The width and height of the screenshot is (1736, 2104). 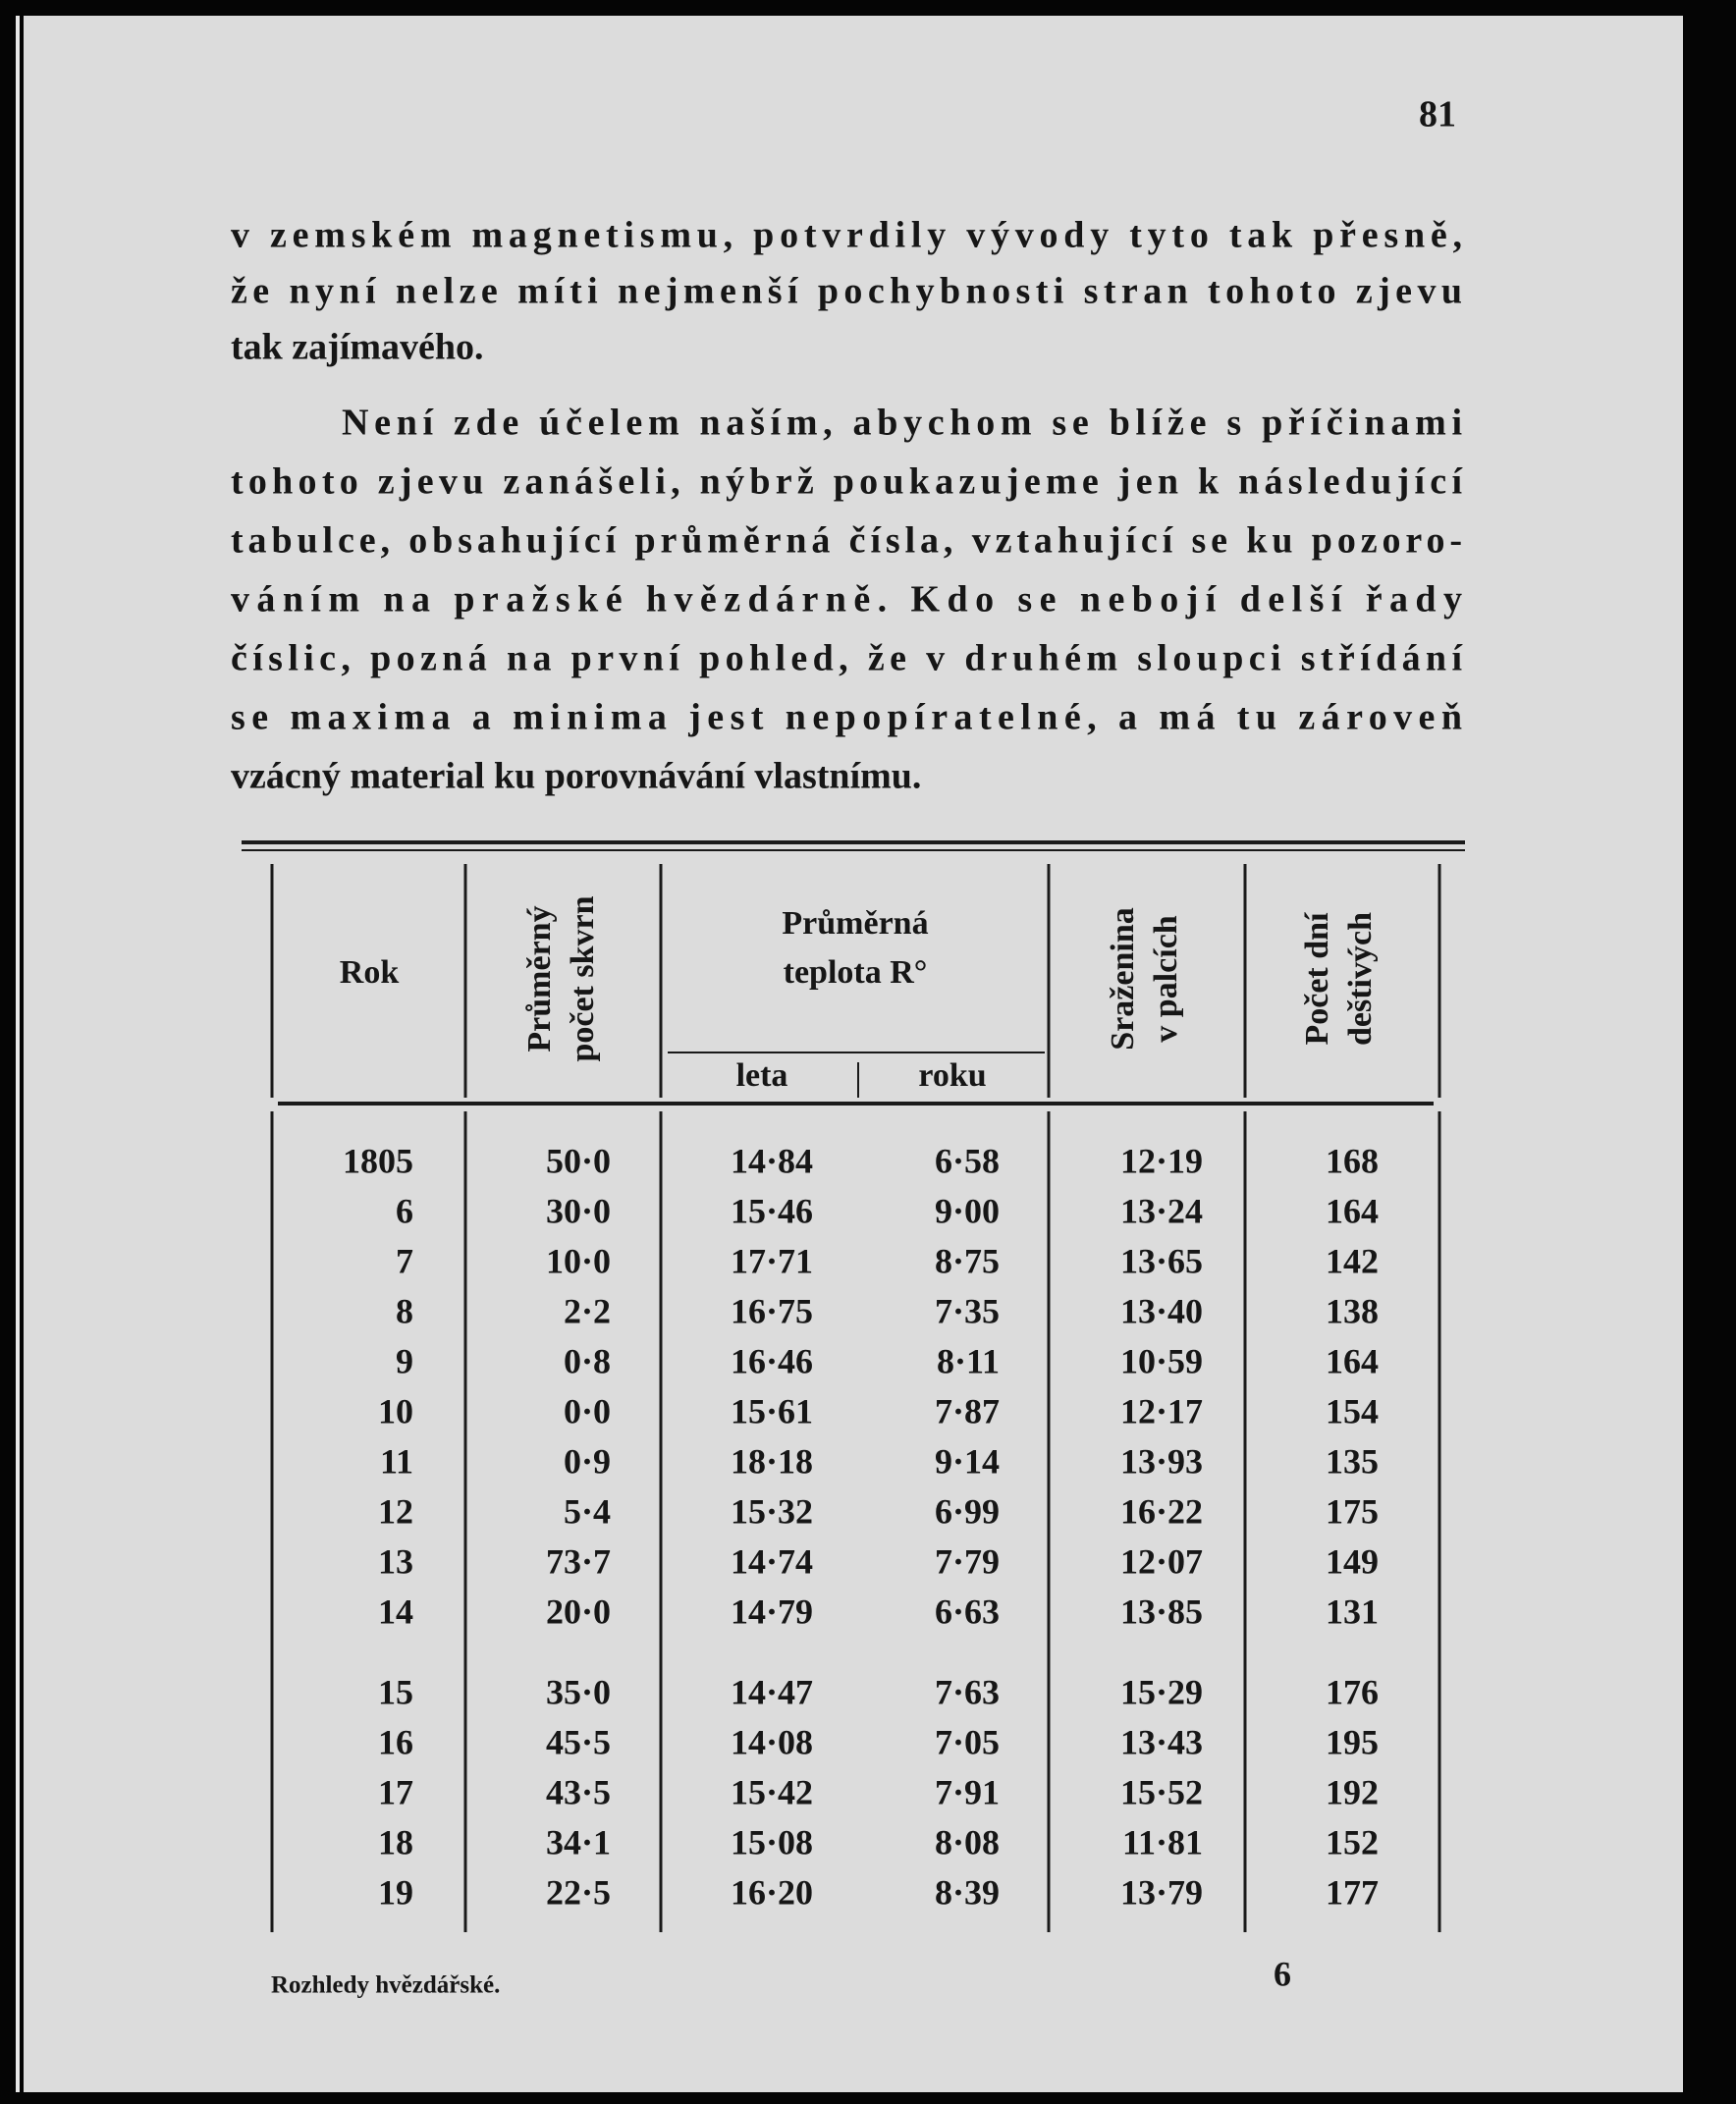 I want to click on table-cell: 15·46, so click(x=772, y=1210).